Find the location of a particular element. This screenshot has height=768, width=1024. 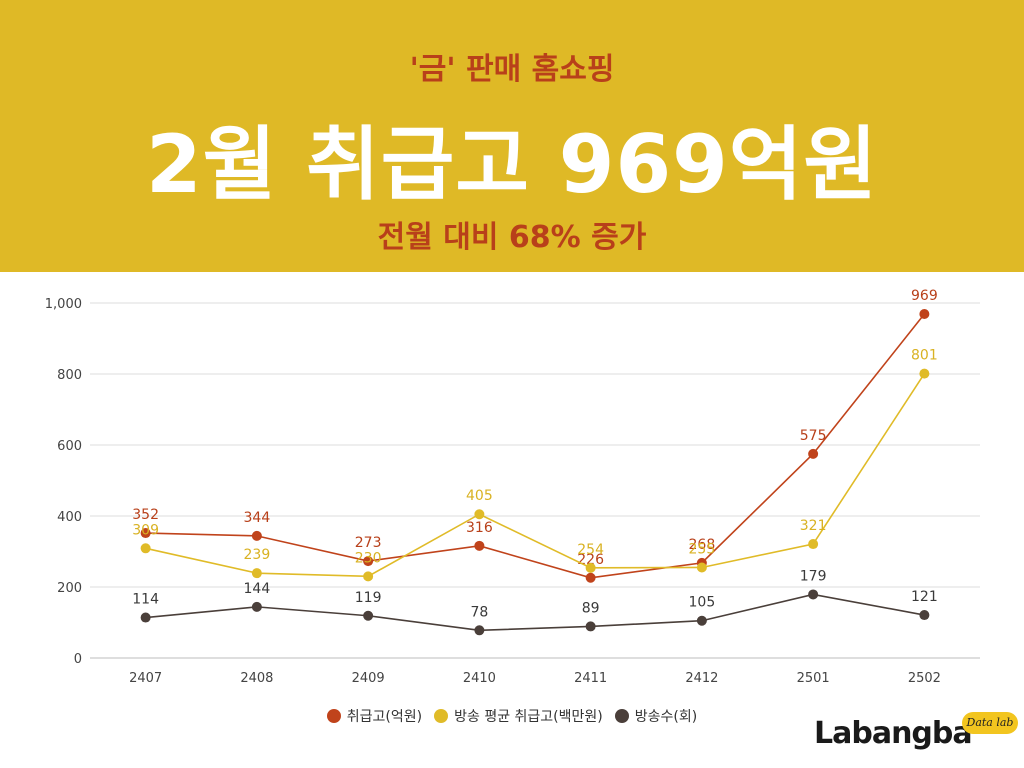

data-label: 239 is located at coordinates (257, 555).